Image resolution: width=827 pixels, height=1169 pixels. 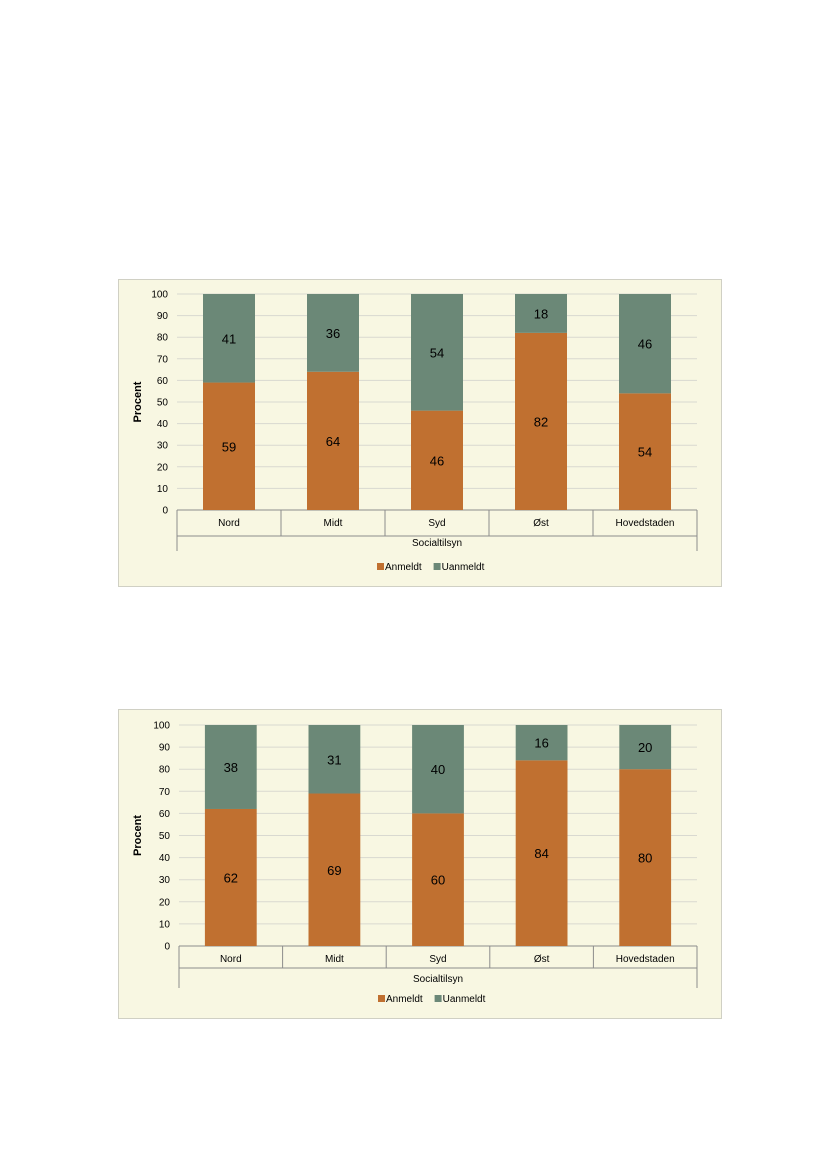 I want to click on data-label: 69, so click(x=334, y=870).